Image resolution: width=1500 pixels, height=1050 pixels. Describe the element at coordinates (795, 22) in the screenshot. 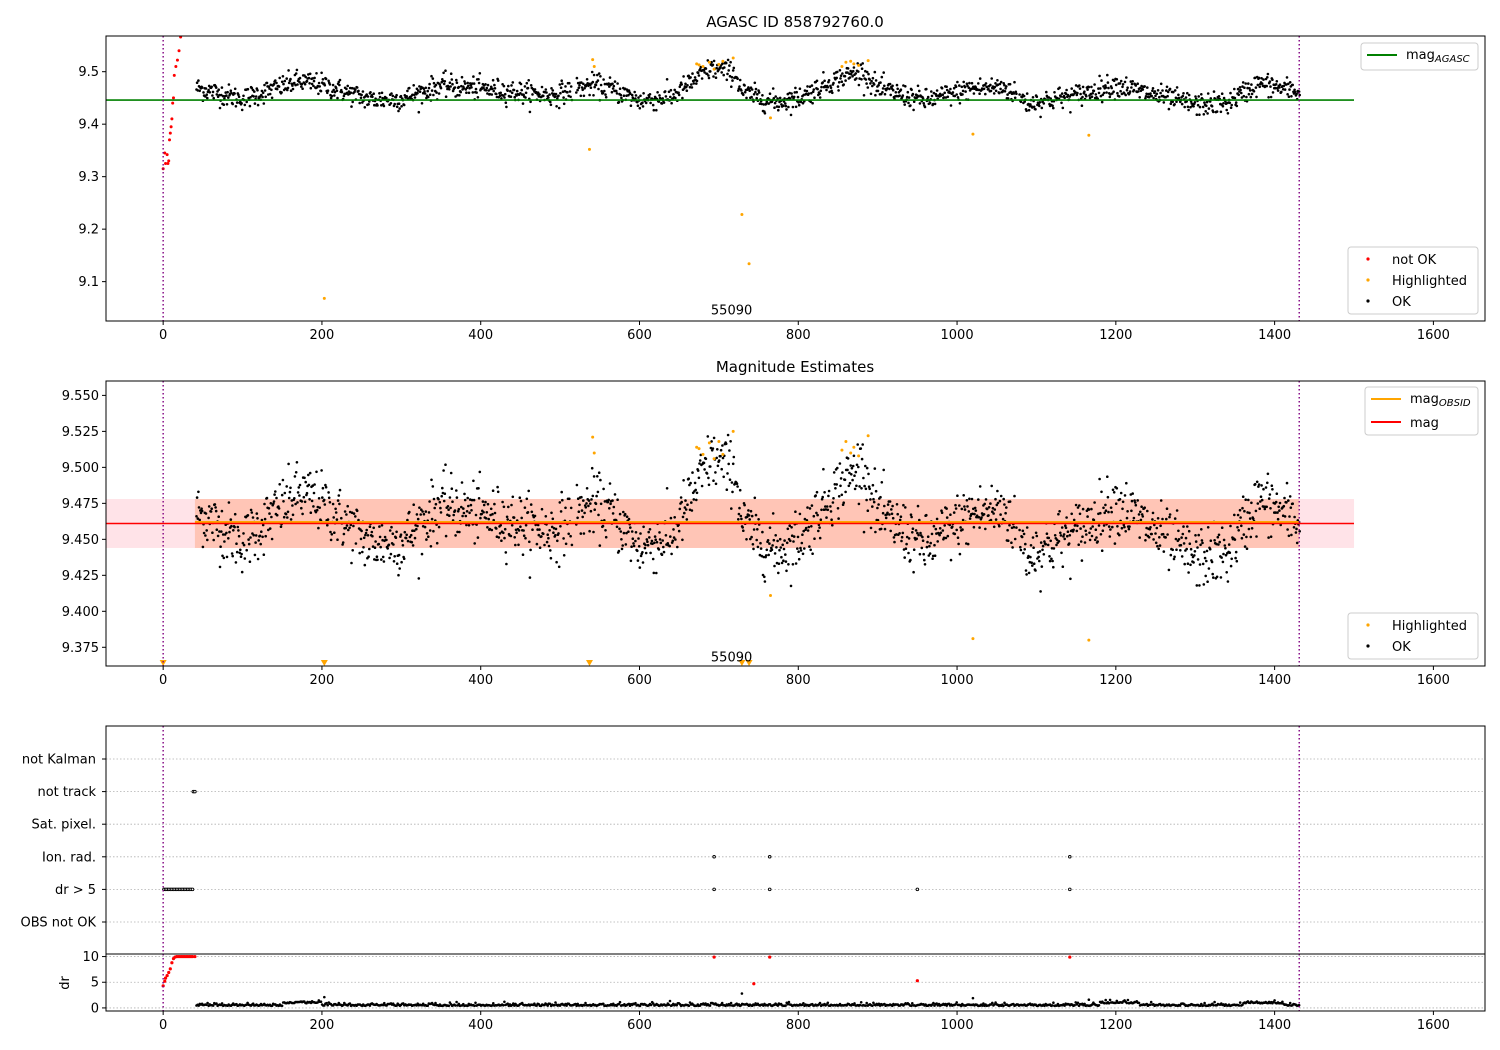

I see `panel-agasc-title: AGASC ID 858792760.0` at that location.